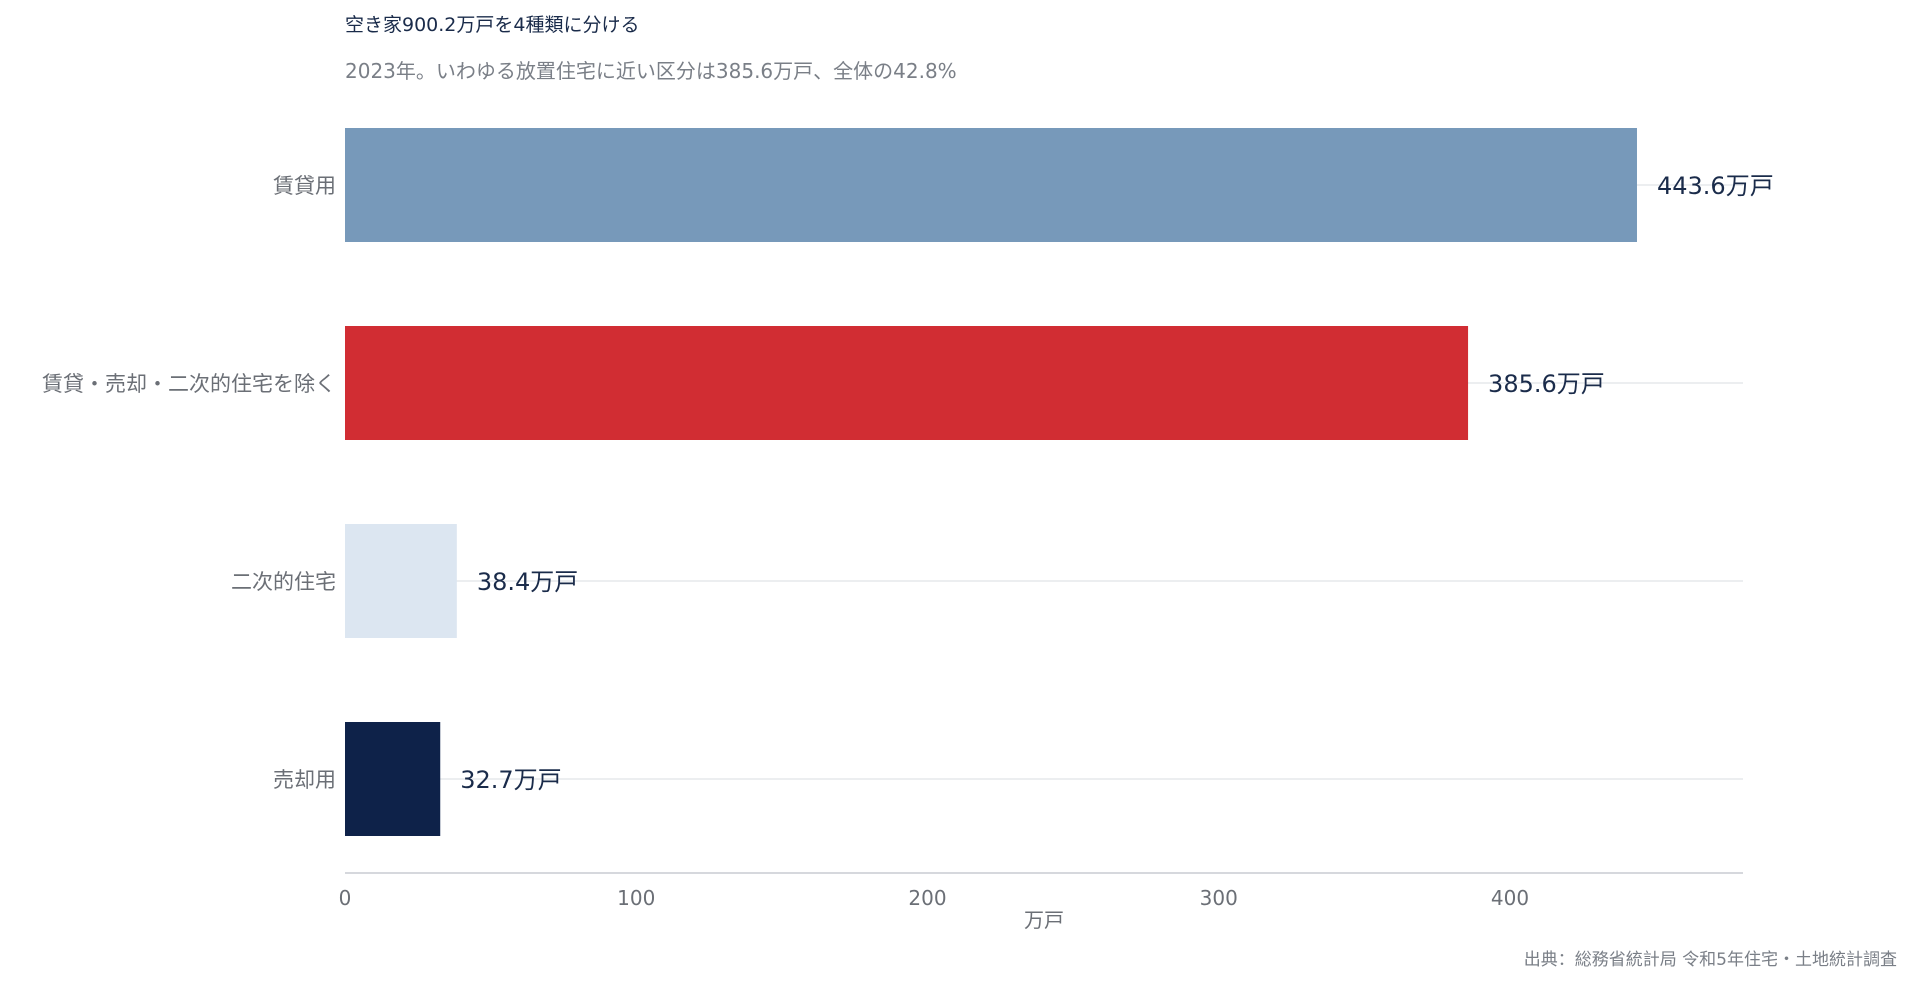 This screenshot has width=1907, height=981. Describe the element at coordinates (304, 780) in the screenshot. I see `category-label: 売却用` at that location.